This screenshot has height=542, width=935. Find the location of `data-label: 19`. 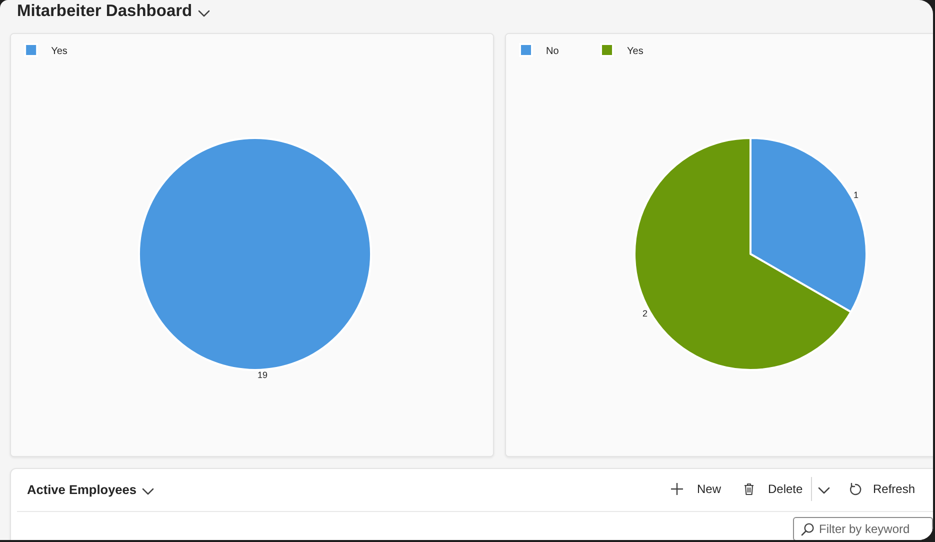

data-label: 19 is located at coordinates (263, 375).